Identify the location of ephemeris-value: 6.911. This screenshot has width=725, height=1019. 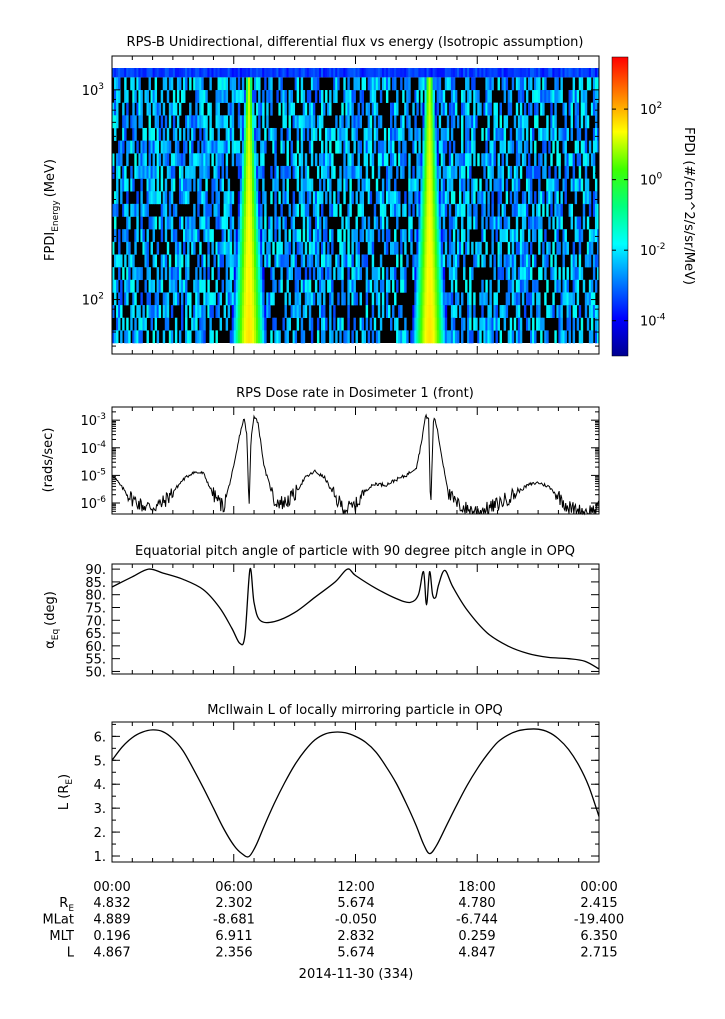
(233, 936).